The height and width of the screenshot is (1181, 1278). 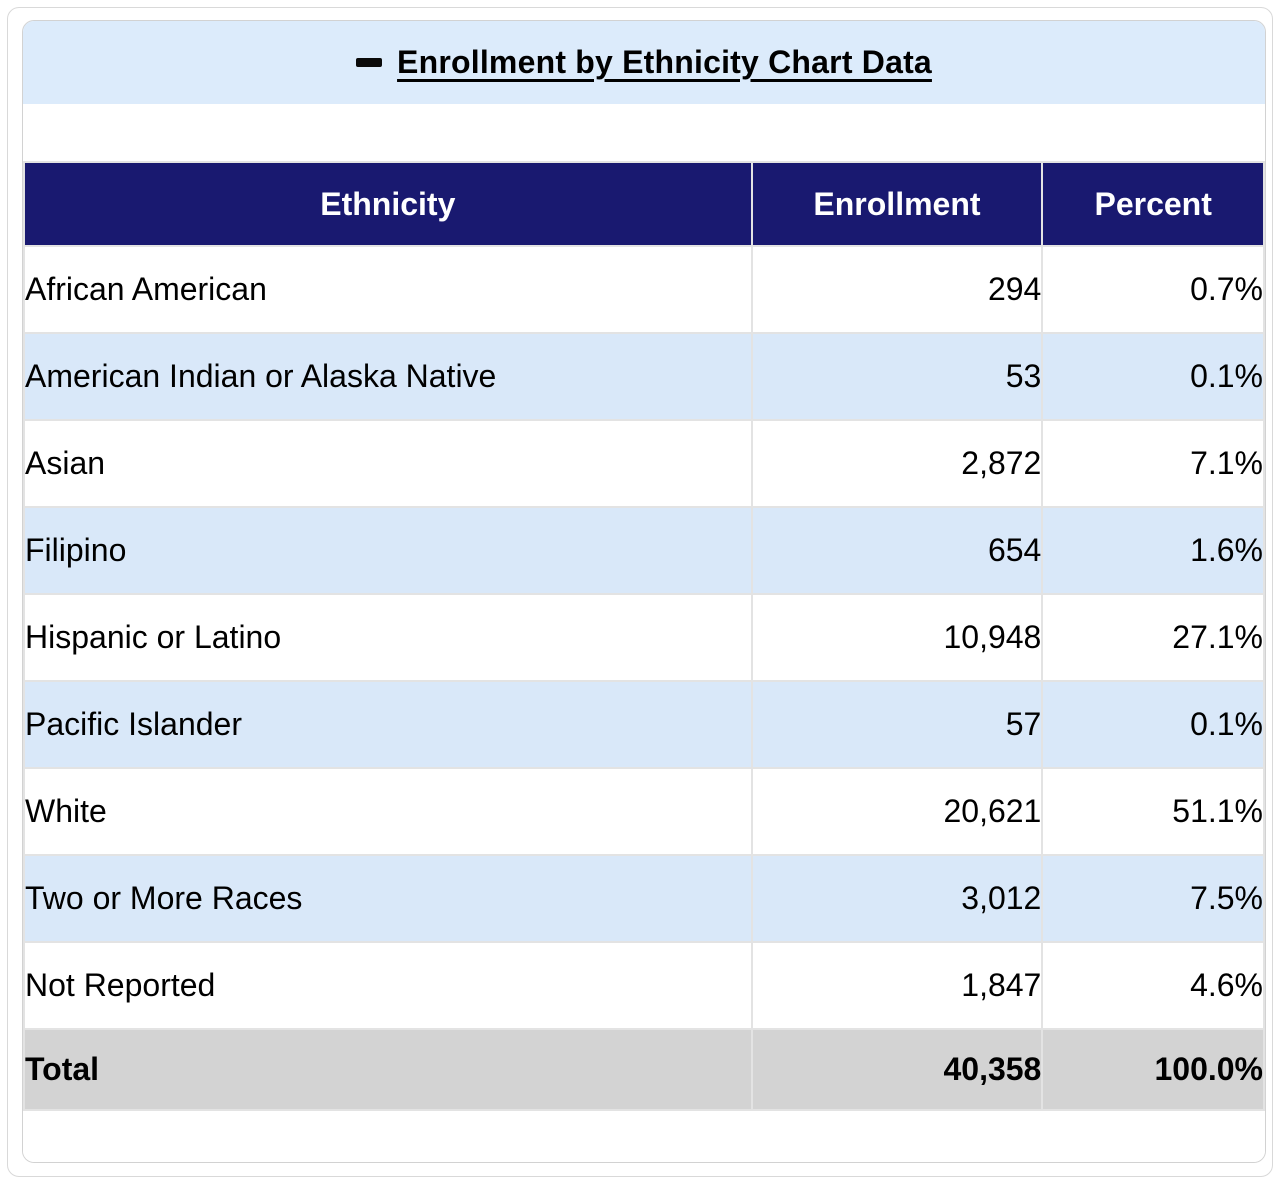 What do you see at coordinates (897, 898) in the screenshot?
I see `enrollment-cell: 3,012` at bounding box center [897, 898].